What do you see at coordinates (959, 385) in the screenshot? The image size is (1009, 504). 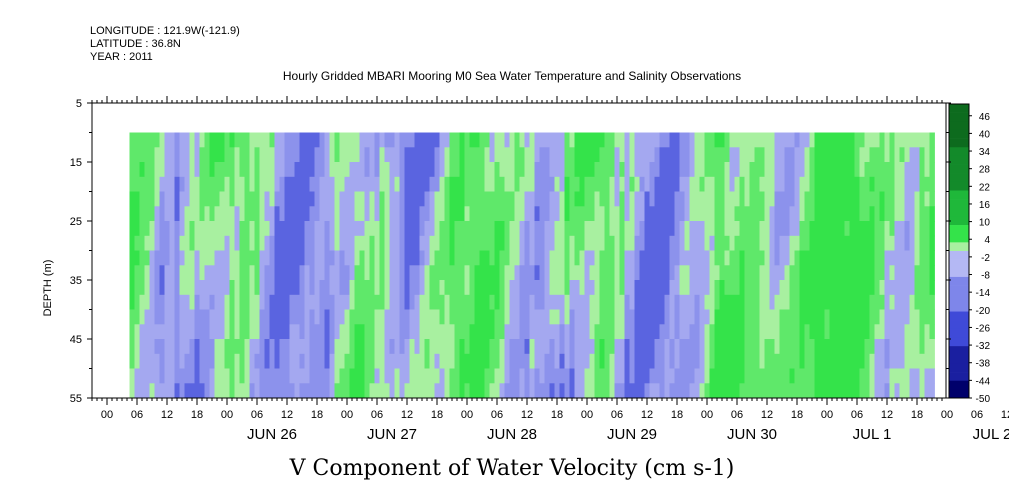 I see `colorbar-segment` at bounding box center [959, 385].